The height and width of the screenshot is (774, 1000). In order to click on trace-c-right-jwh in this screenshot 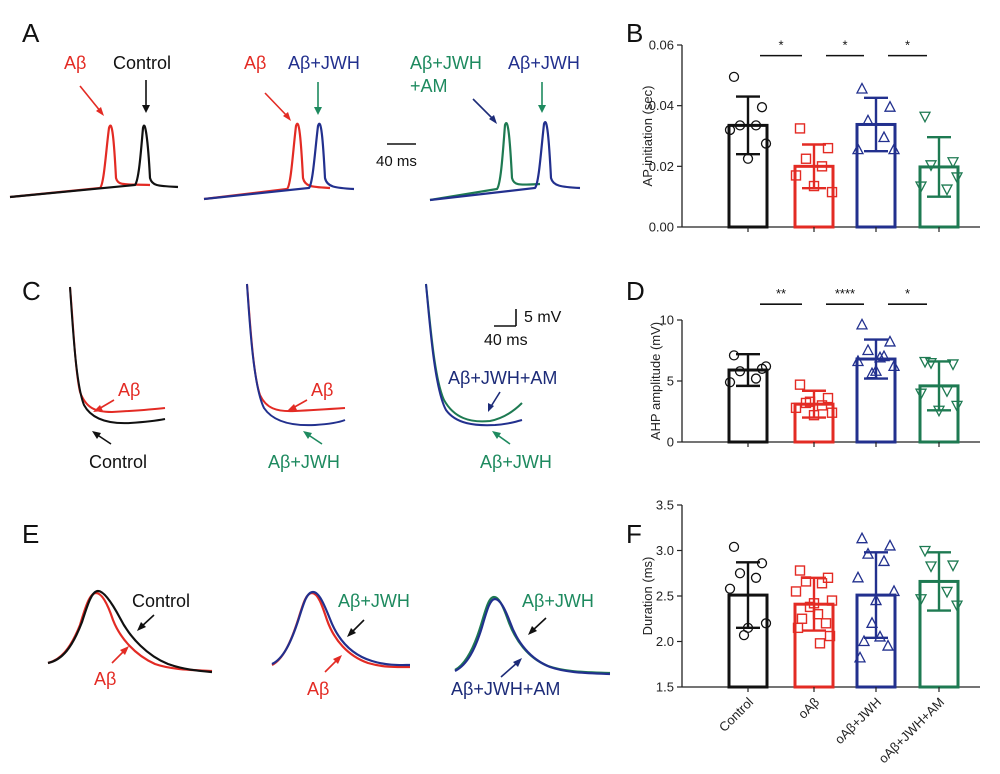, I will do `click(474, 355)`.